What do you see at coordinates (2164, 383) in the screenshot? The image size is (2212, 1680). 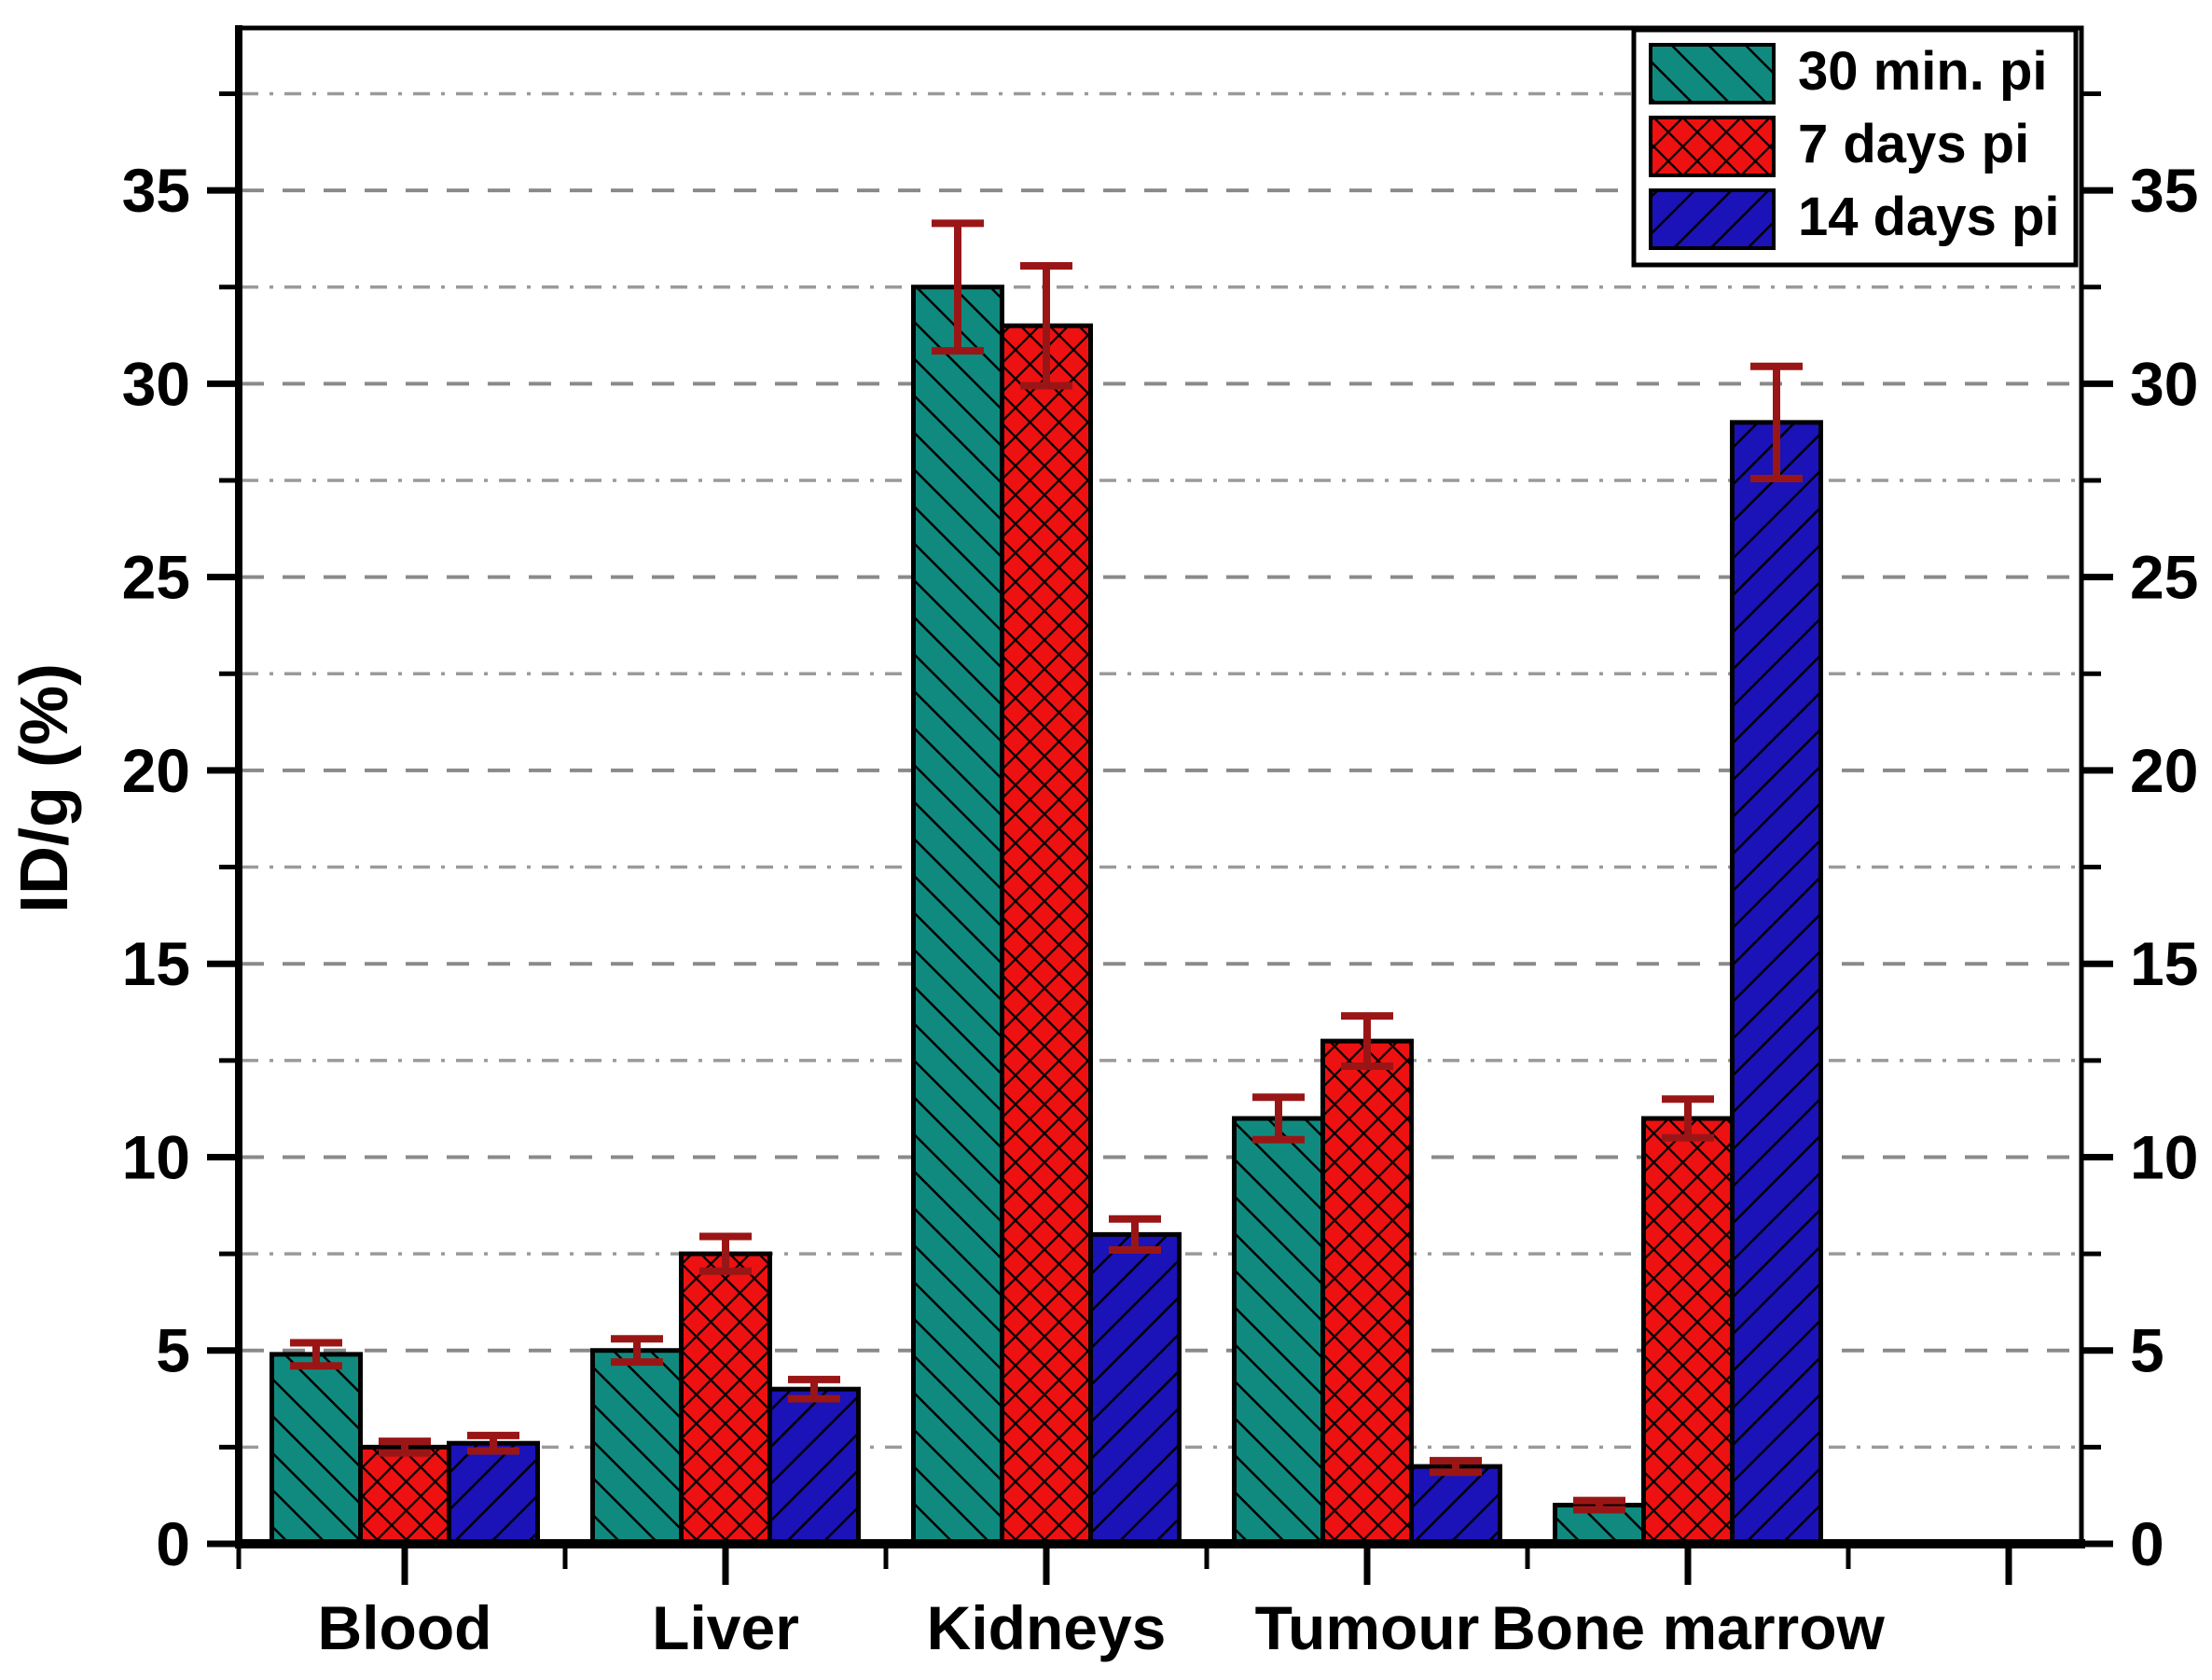 I see `right-tick-label: 30` at bounding box center [2164, 383].